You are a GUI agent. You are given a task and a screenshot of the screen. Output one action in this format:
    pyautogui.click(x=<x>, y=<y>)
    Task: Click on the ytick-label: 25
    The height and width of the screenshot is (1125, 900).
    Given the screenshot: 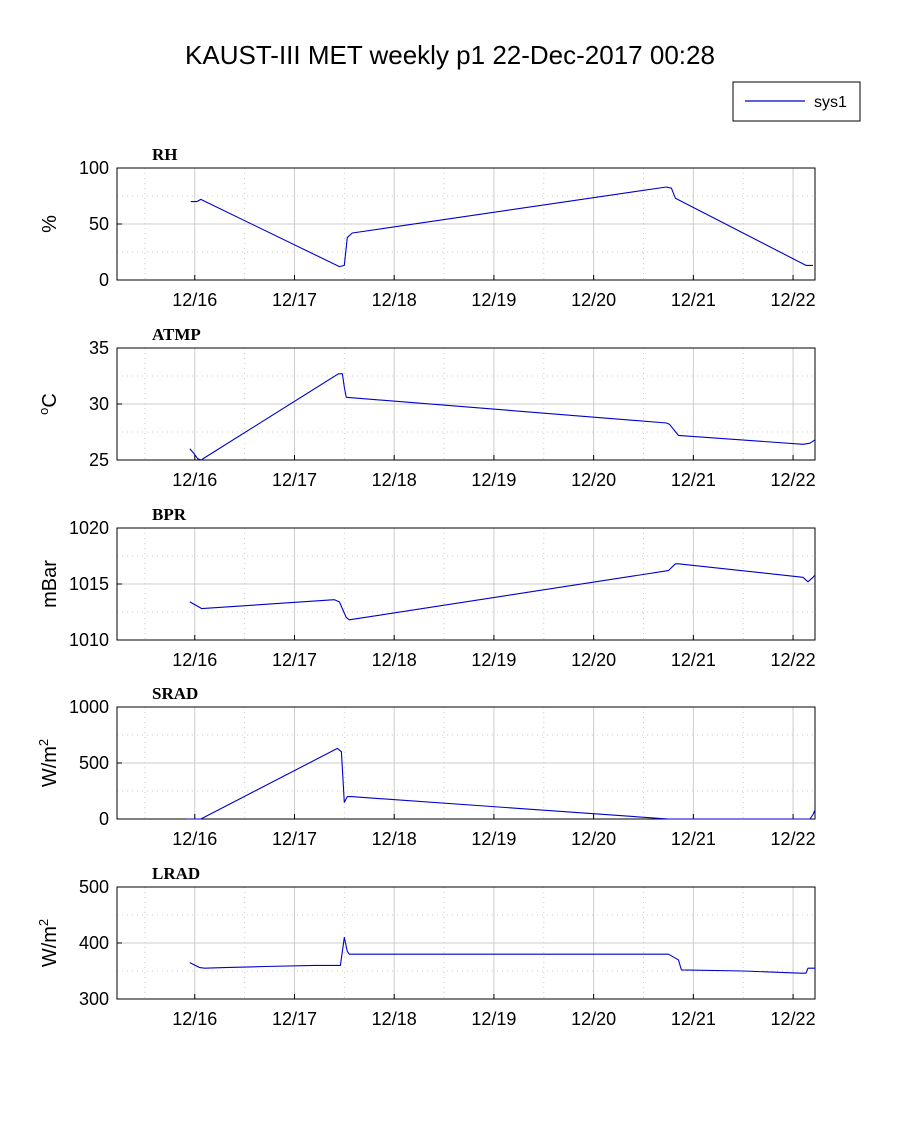 What is the action you would take?
    pyautogui.click(x=99, y=460)
    